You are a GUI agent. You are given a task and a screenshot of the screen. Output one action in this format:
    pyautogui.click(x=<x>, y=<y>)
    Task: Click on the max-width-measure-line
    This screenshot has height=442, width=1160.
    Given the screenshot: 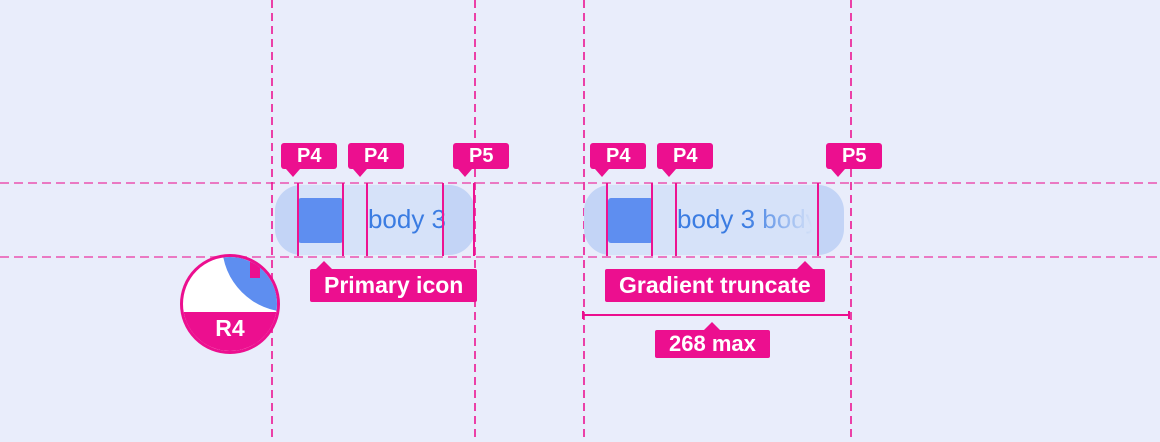 What is the action you would take?
    pyautogui.click(x=716, y=315)
    